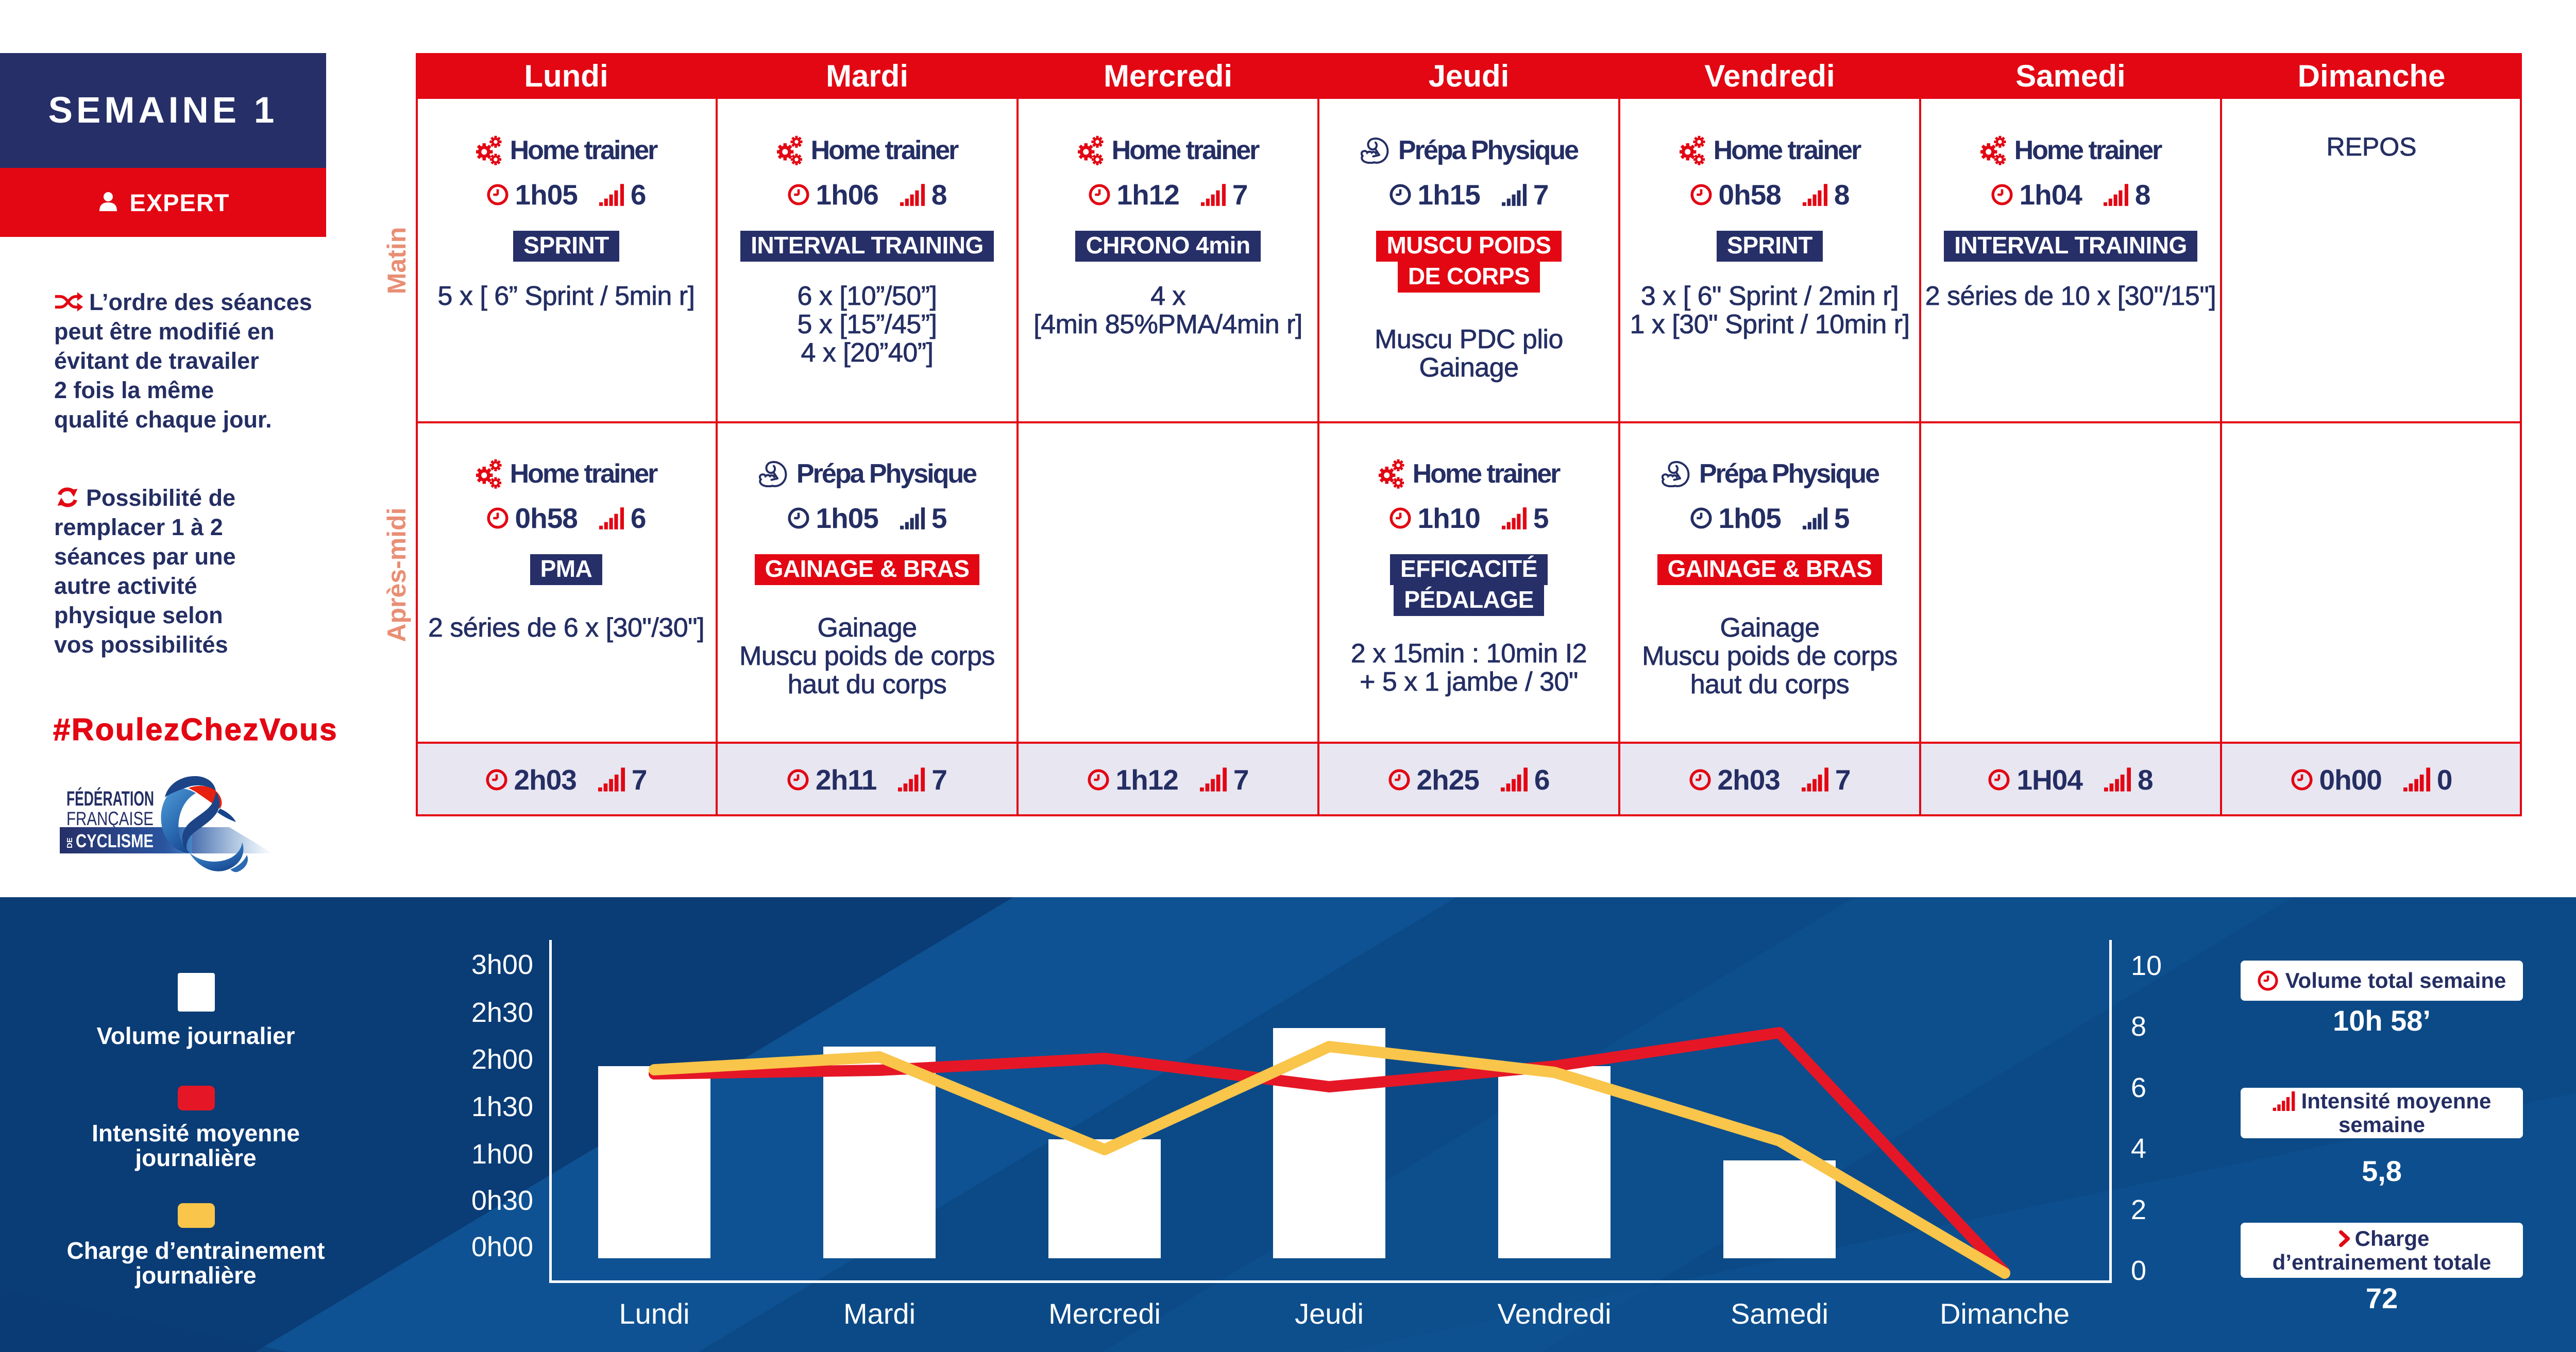 The width and height of the screenshot is (2576, 1352). I want to click on svg-text: FÉDÉRATION, so click(110, 798).